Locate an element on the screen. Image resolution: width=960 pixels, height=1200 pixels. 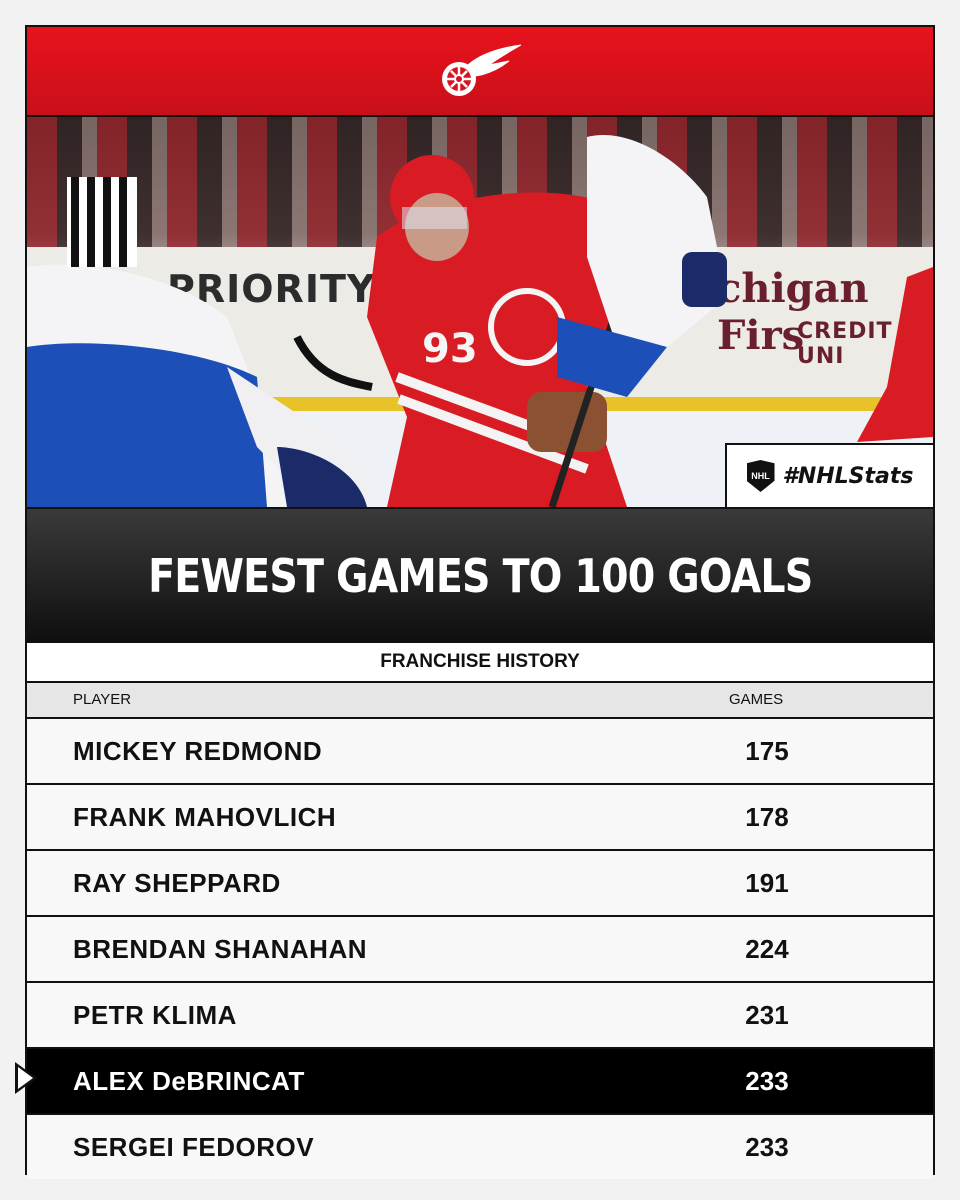
table-row: PETR KLIMA 231 is located at coordinates (480, 1016).